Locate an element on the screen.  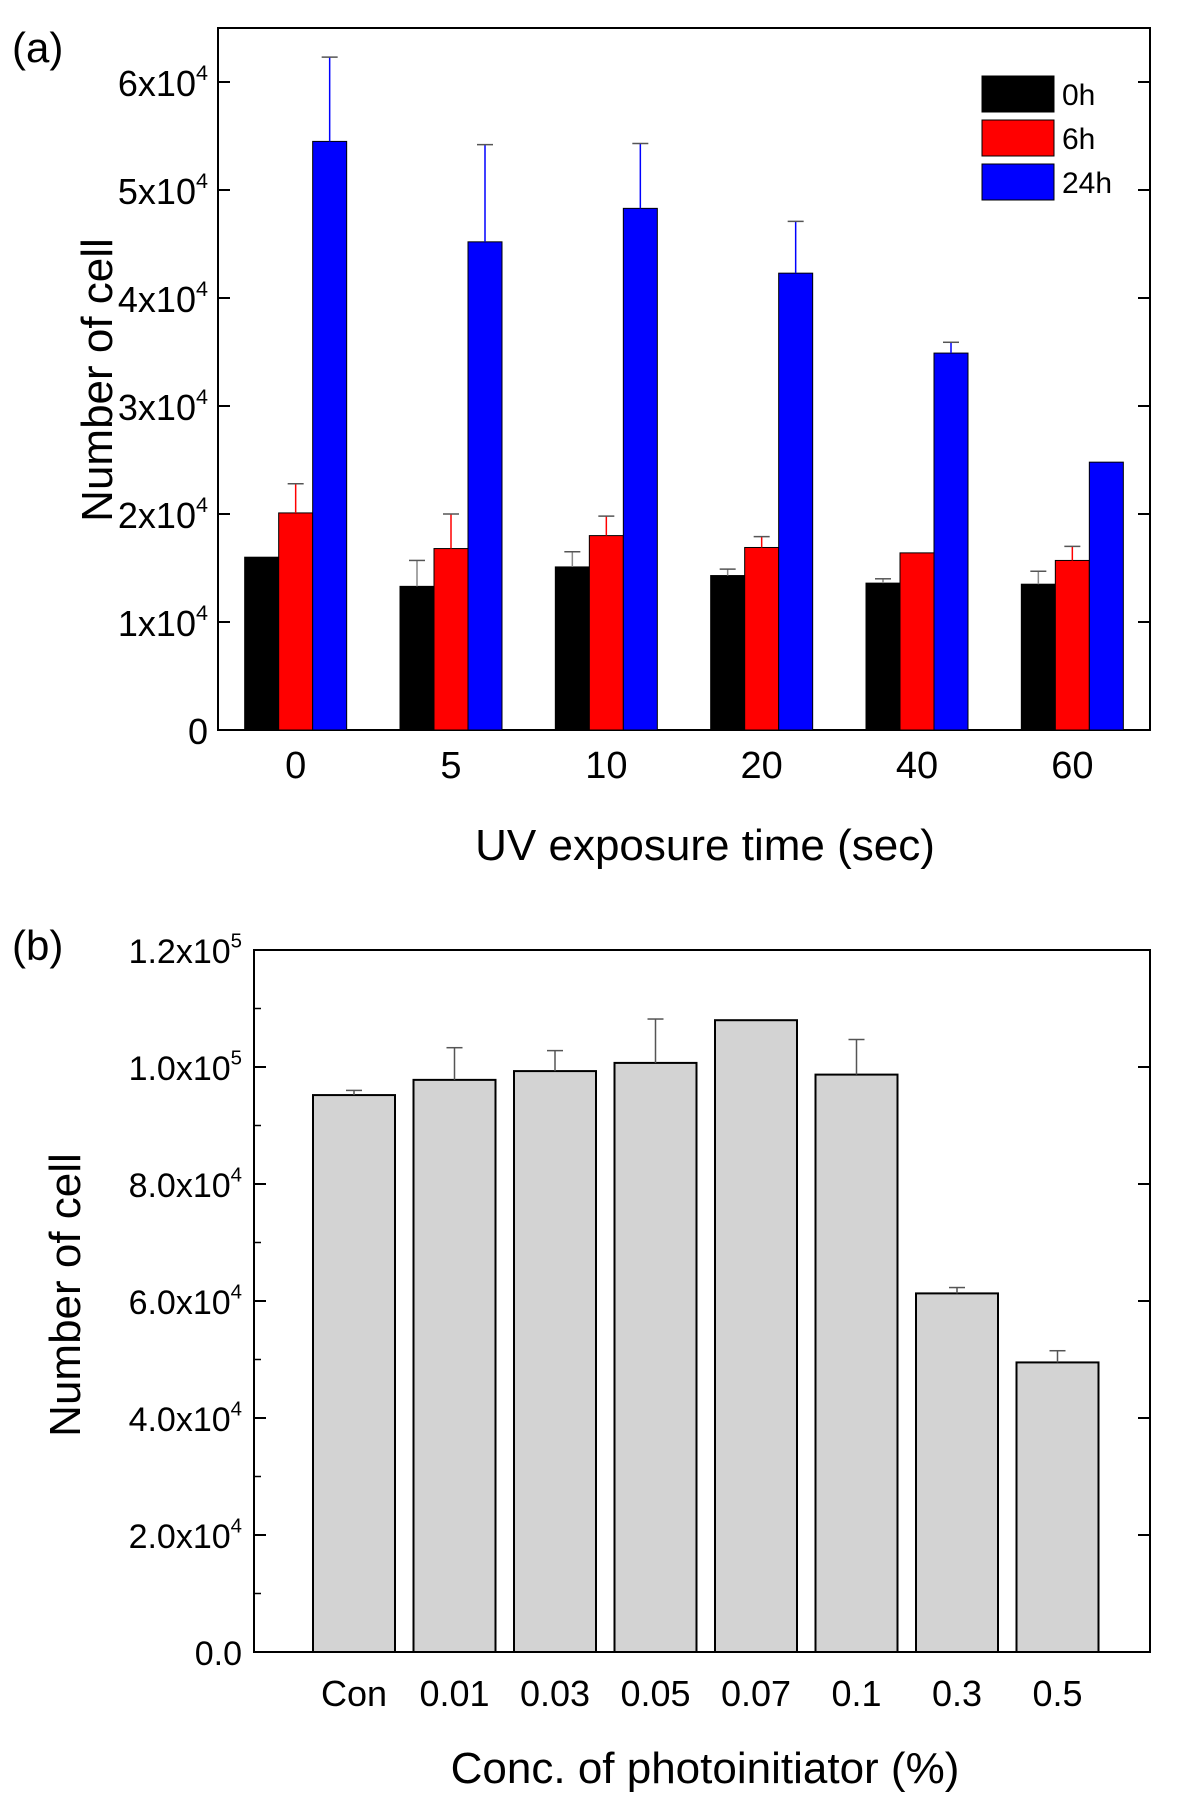
x-tick-label: 0.5 is located at coordinates (1057, 1693).